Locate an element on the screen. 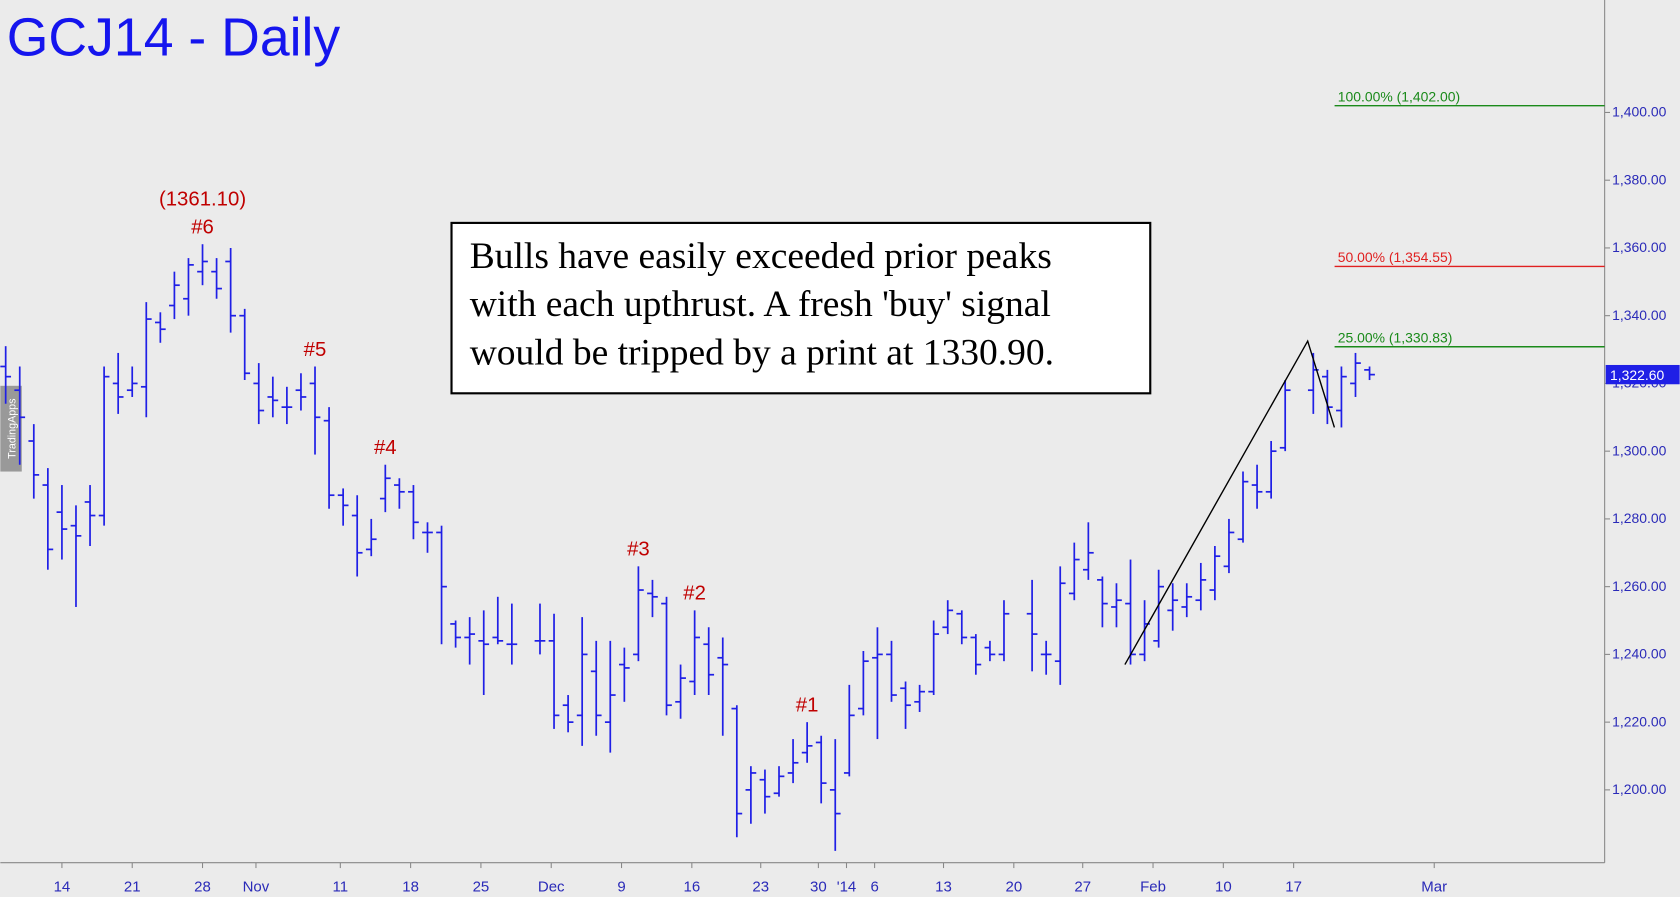 This screenshot has height=897, width=1680. x-tick-label: Dec is located at coordinates (551, 887).